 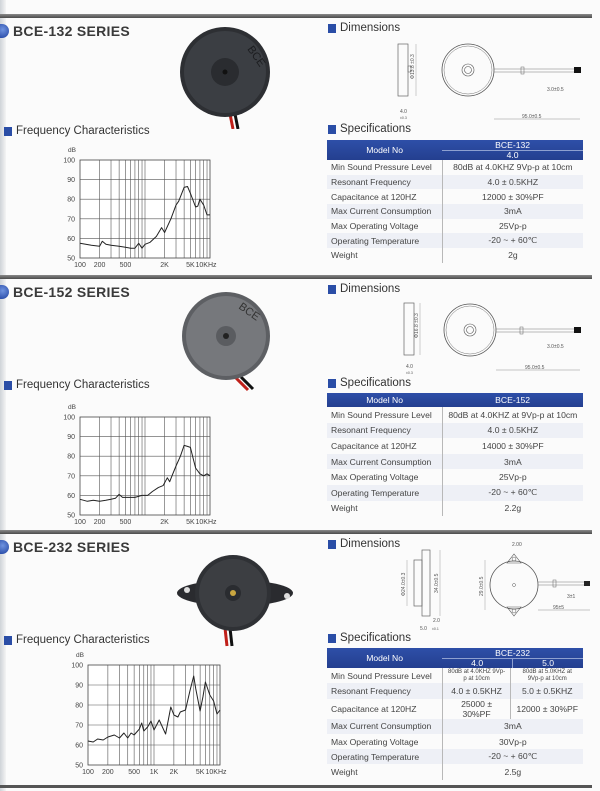 What do you see at coordinates (546, 708) in the screenshot?
I see `spec-value: 12000 ± 30%PF` at bounding box center [546, 708].